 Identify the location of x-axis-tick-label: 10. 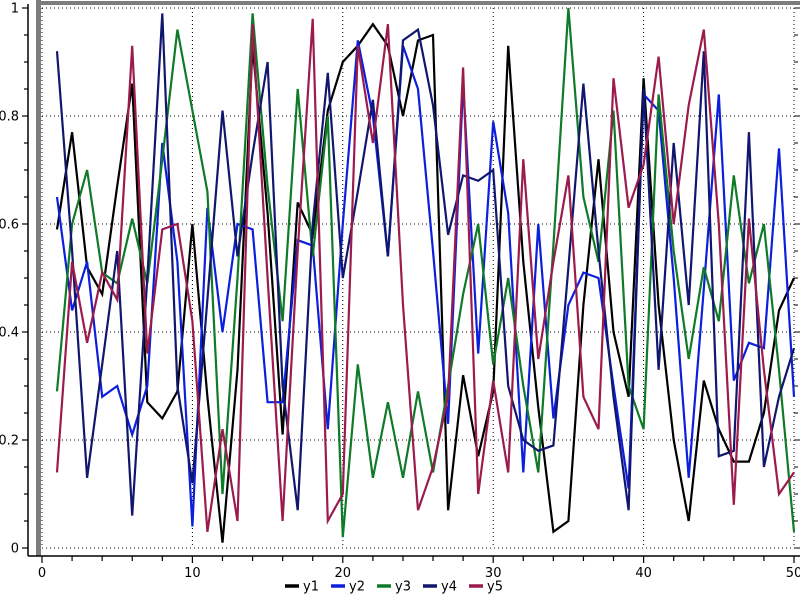
(192, 573).